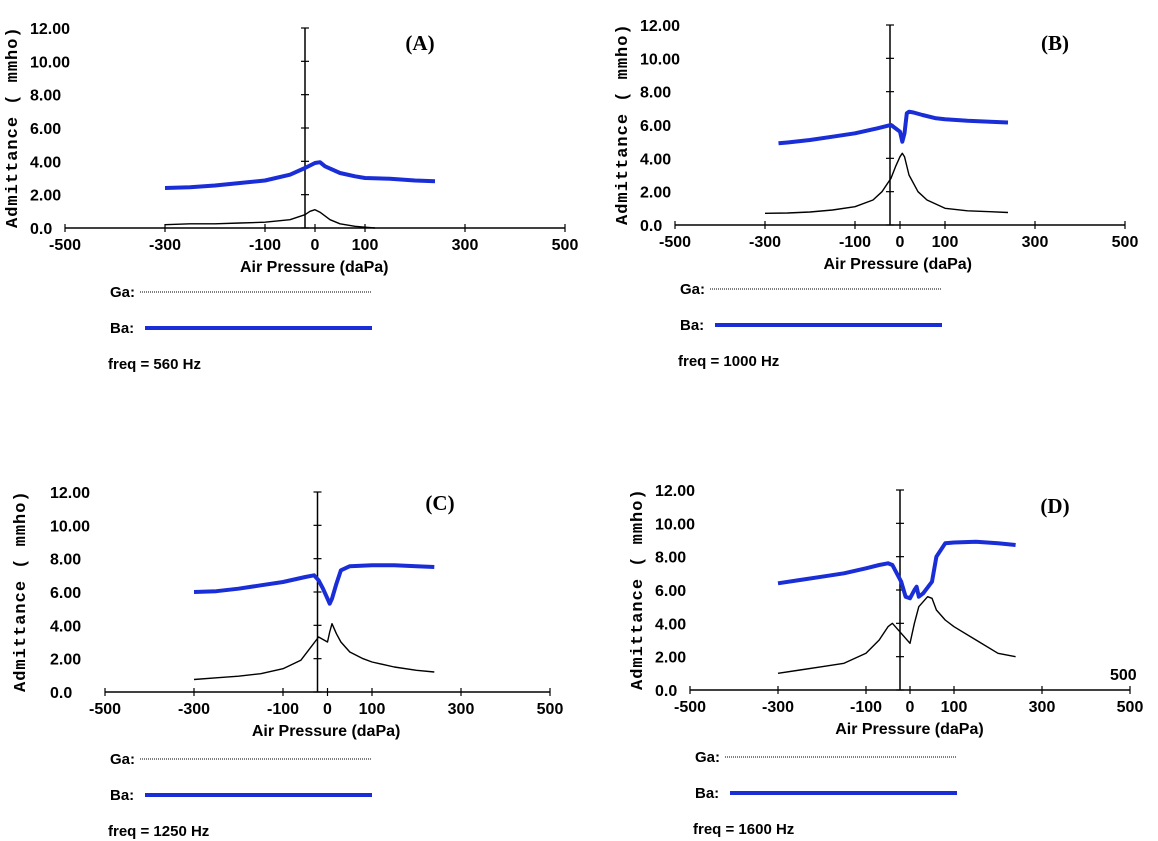 The height and width of the screenshot is (841, 1158). I want to click on panel-c-legend-ba-label: Ba:, so click(122, 795).